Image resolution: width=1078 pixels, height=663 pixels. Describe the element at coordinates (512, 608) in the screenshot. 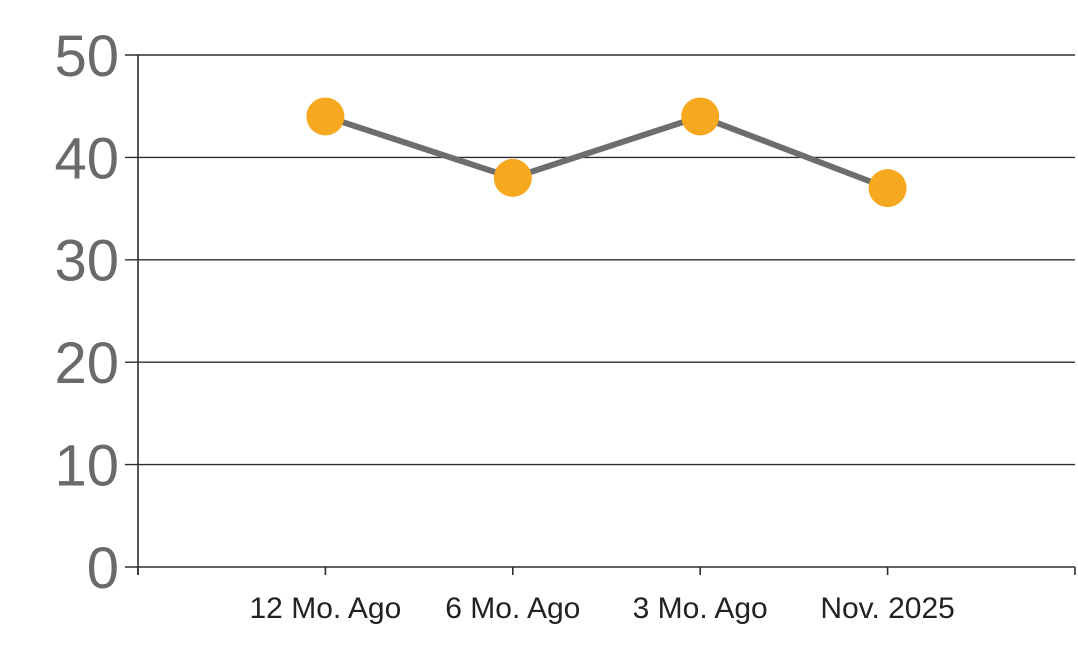

I see `x-tick-label-2: 6 Mo. Ago` at that location.